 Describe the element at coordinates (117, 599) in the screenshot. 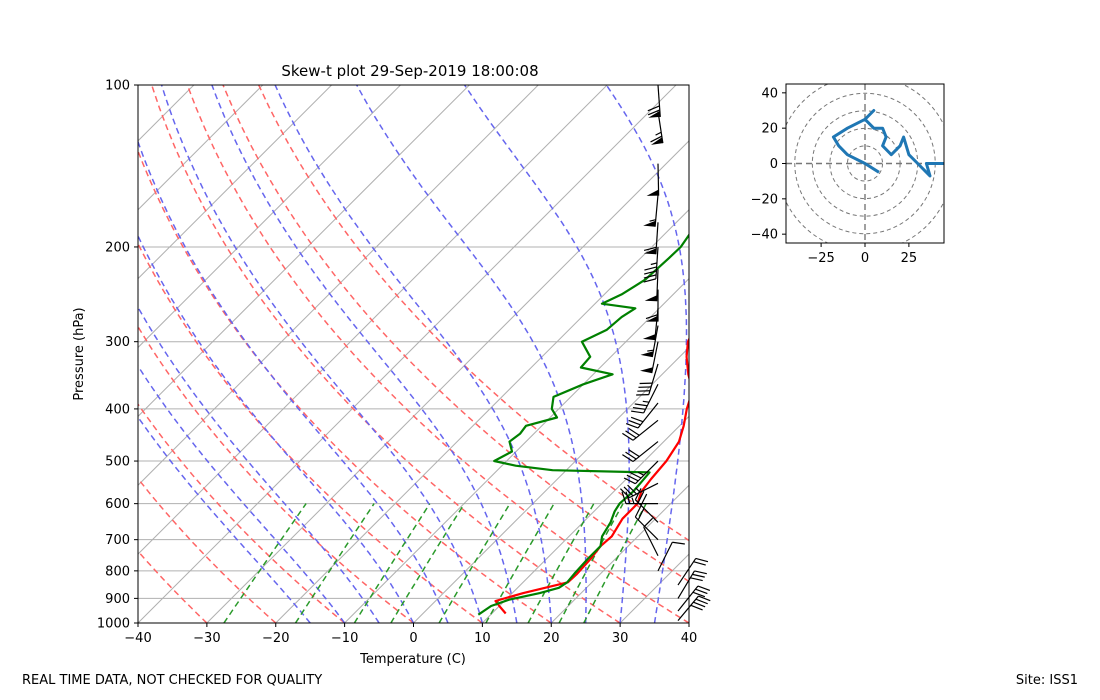

I see `y-tick-label: 900` at that location.